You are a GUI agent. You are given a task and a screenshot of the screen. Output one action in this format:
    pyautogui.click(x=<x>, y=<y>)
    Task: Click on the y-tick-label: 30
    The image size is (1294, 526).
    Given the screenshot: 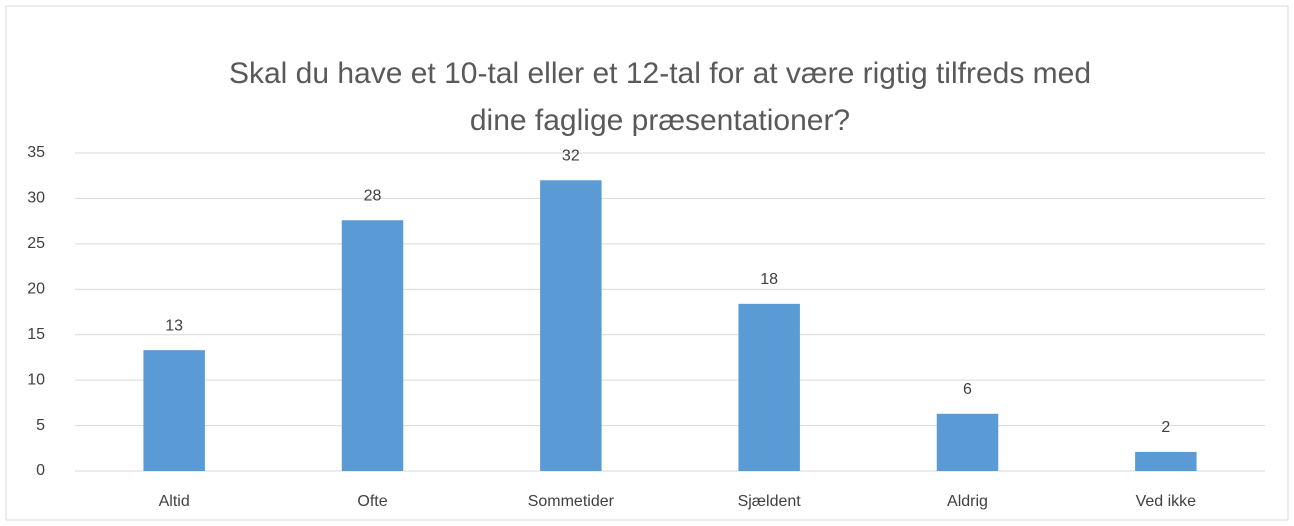 What is the action you would take?
    pyautogui.click(x=36, y=198)
    